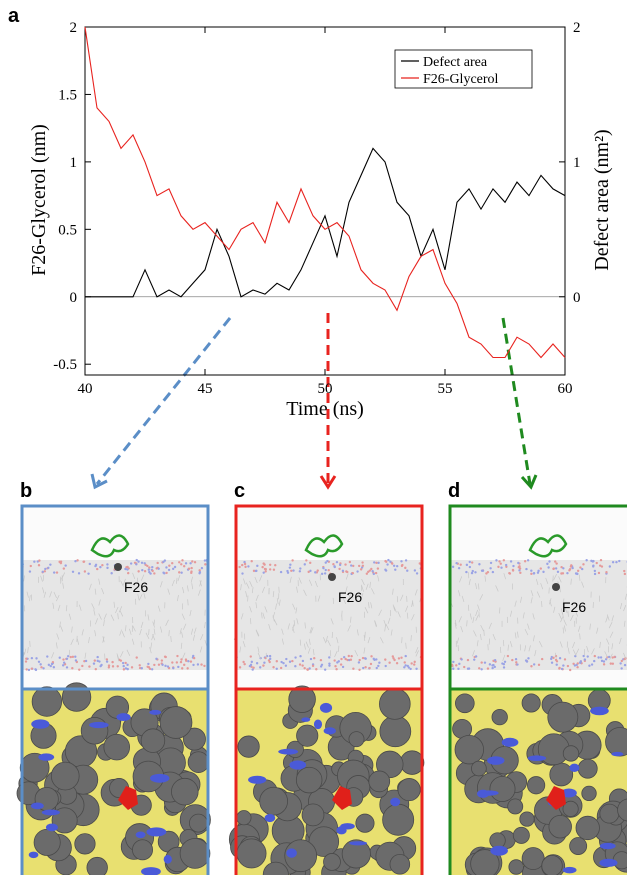 The width and height of the screenshot is (627, 875). Describe the element at coordinates (239, 491) in the screenshot. I see `panel-label: c` at that location.